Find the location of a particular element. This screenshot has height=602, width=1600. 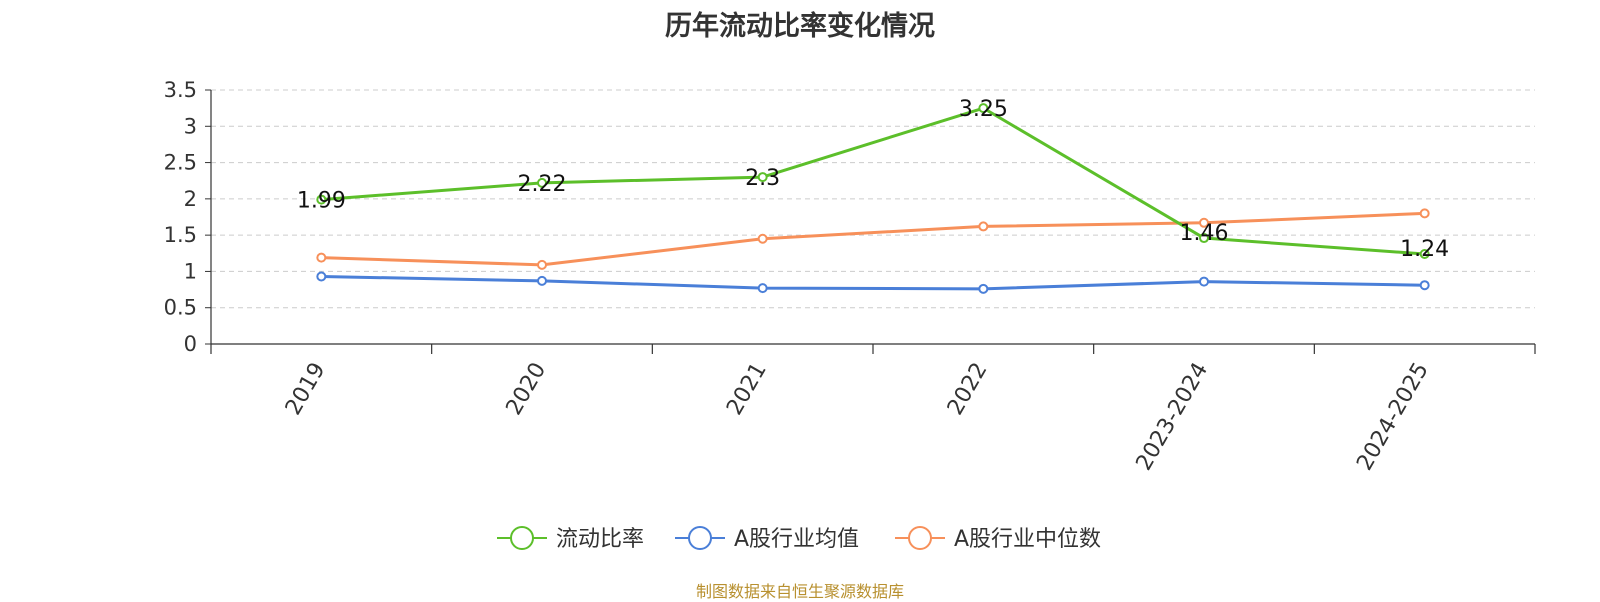

legend-label: 流动比率 is located at coordinates (600, 539).